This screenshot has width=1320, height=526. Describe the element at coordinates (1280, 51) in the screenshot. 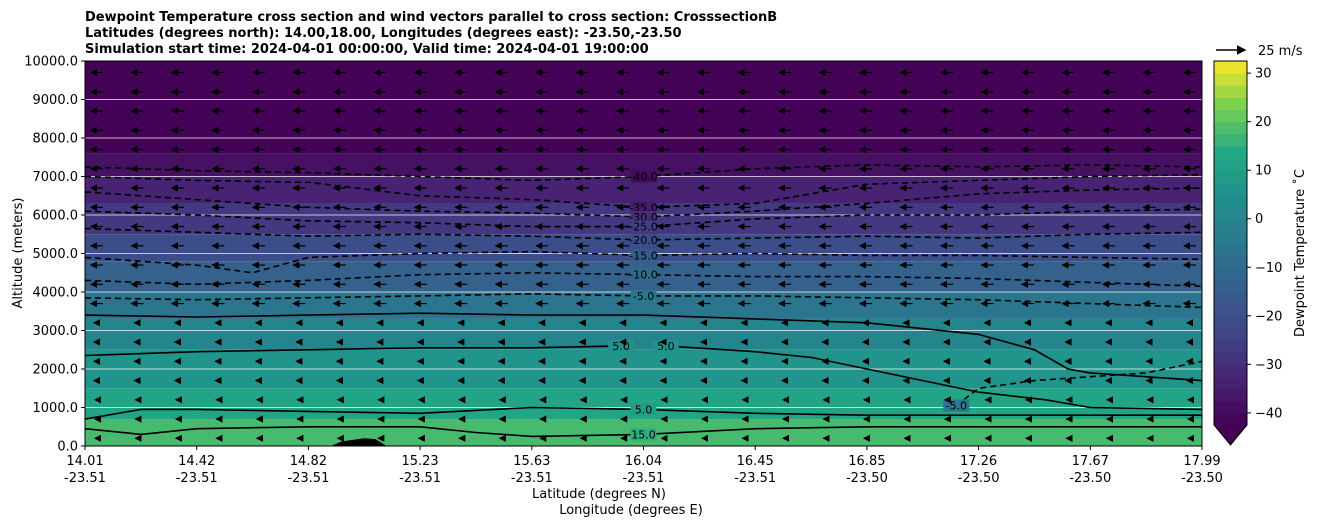

I see `quiver-key-label: 25 m/s` at that location.